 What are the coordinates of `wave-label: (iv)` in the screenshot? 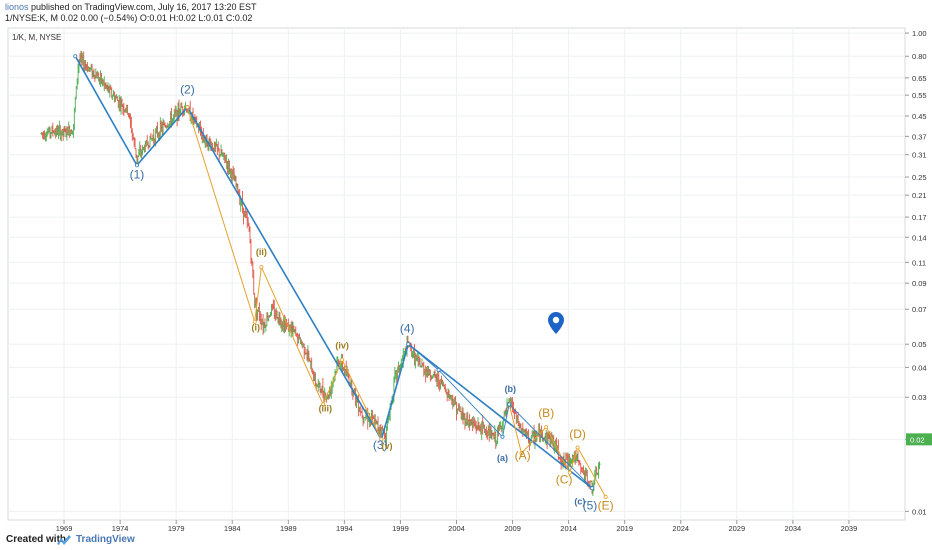 It's located at (342, 345).